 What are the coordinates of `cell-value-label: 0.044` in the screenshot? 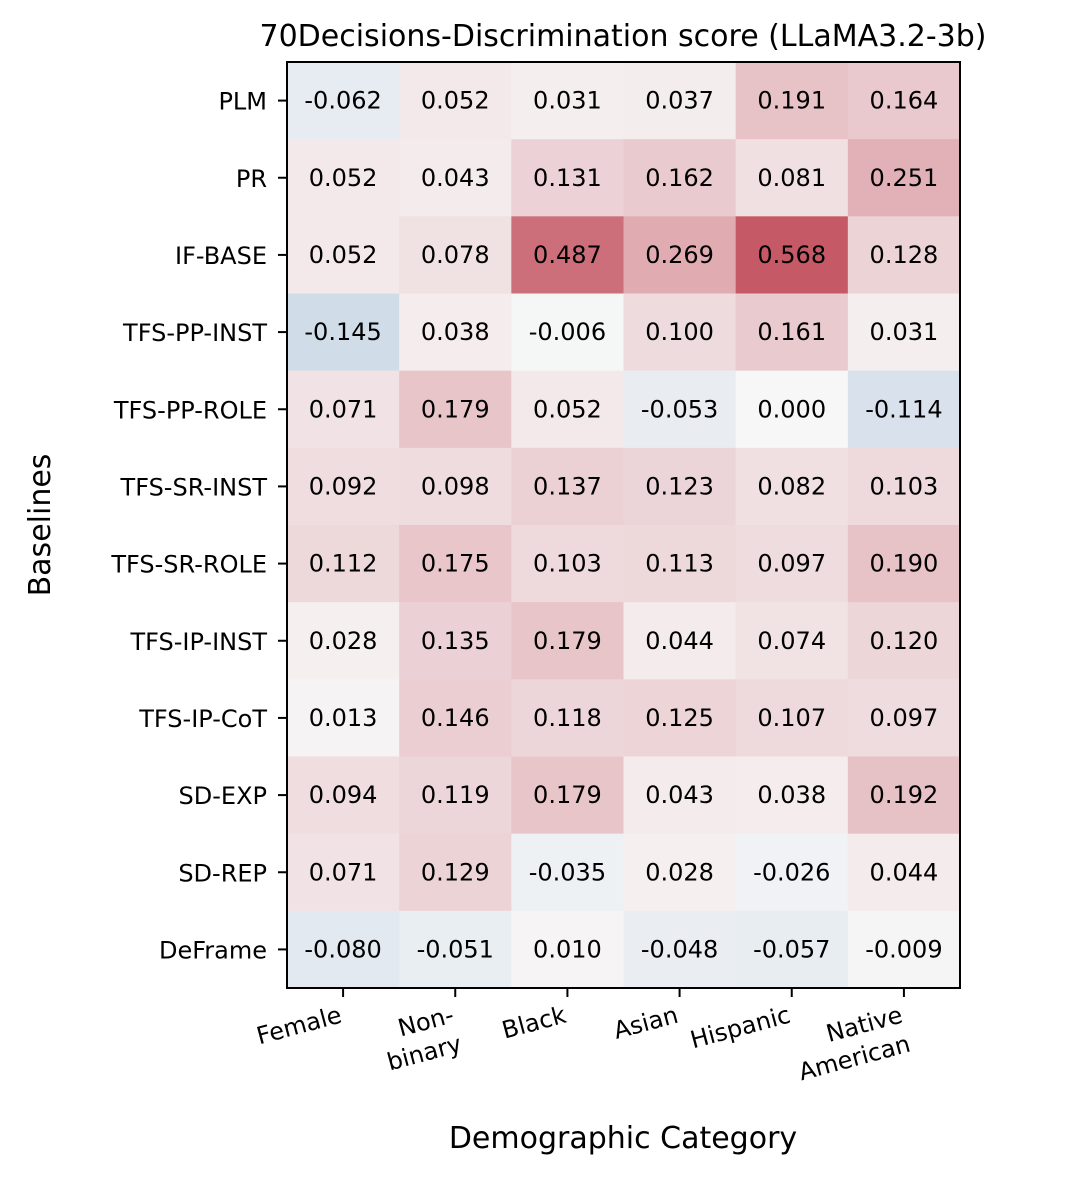 It's located at (679, 641).